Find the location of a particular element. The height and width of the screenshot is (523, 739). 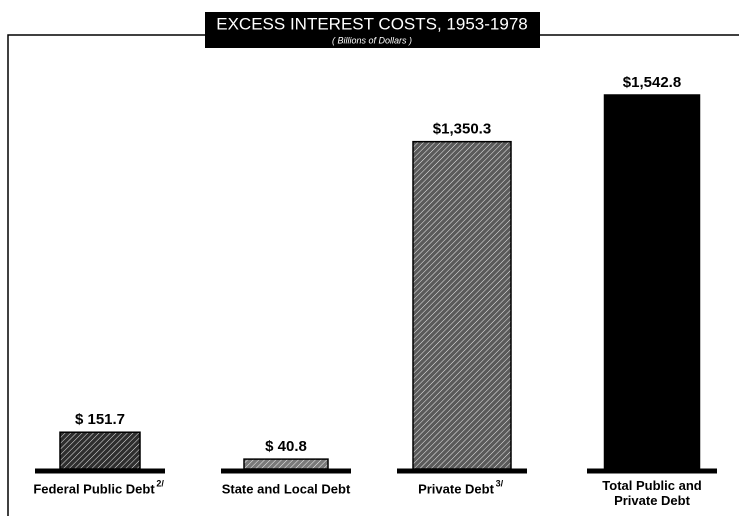

x-tick-label: Total Public and Private Debt is located at coordinates (651, 493).